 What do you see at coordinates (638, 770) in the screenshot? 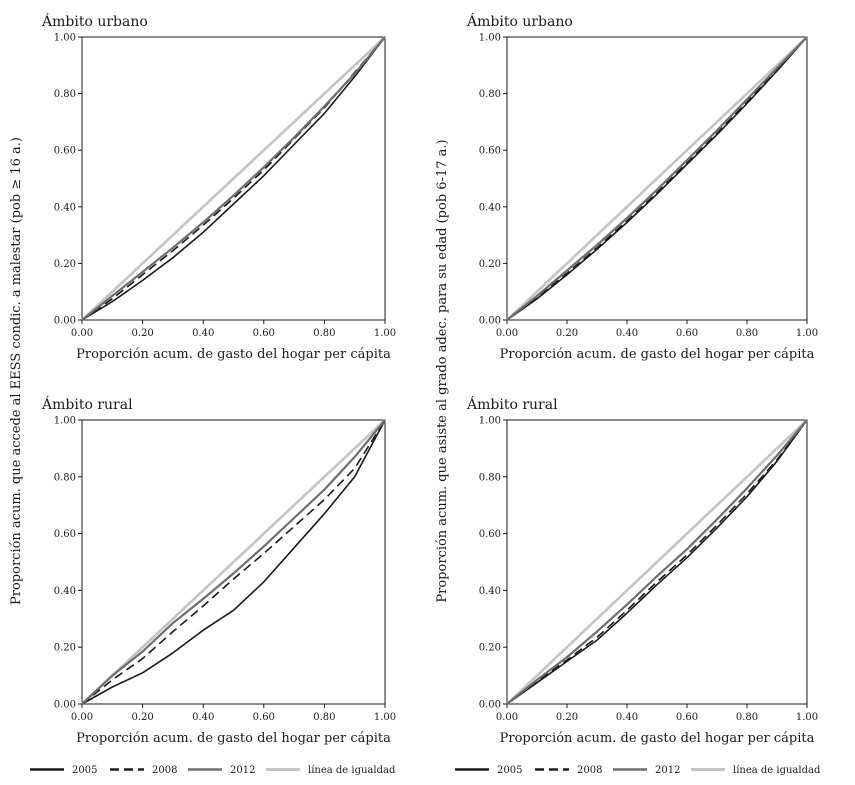
I see `legend-right: 2005 2008 2012 línea de igualdad` at bounding box center [638, 770].